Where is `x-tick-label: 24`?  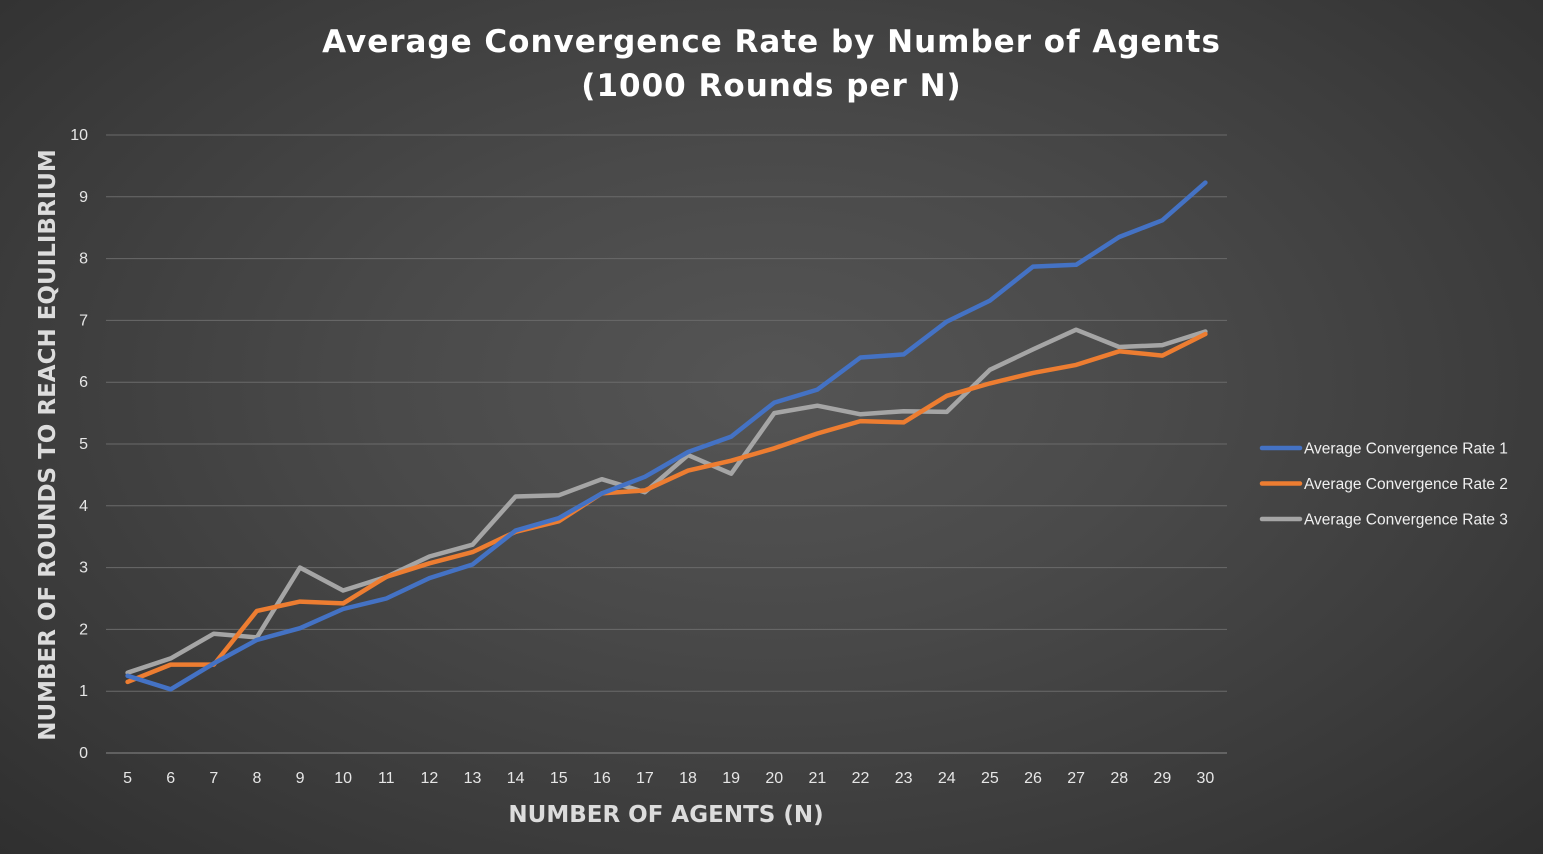 x-tick-label: 24 is located at coordinates (947, 778).